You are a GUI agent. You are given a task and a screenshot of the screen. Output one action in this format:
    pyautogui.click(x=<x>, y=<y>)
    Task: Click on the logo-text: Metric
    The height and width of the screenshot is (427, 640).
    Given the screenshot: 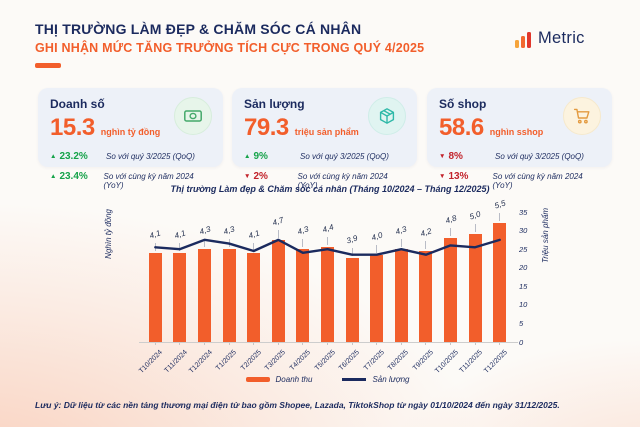 What is the action you would take?
    pyautogui.click(x=561, y=38)
    